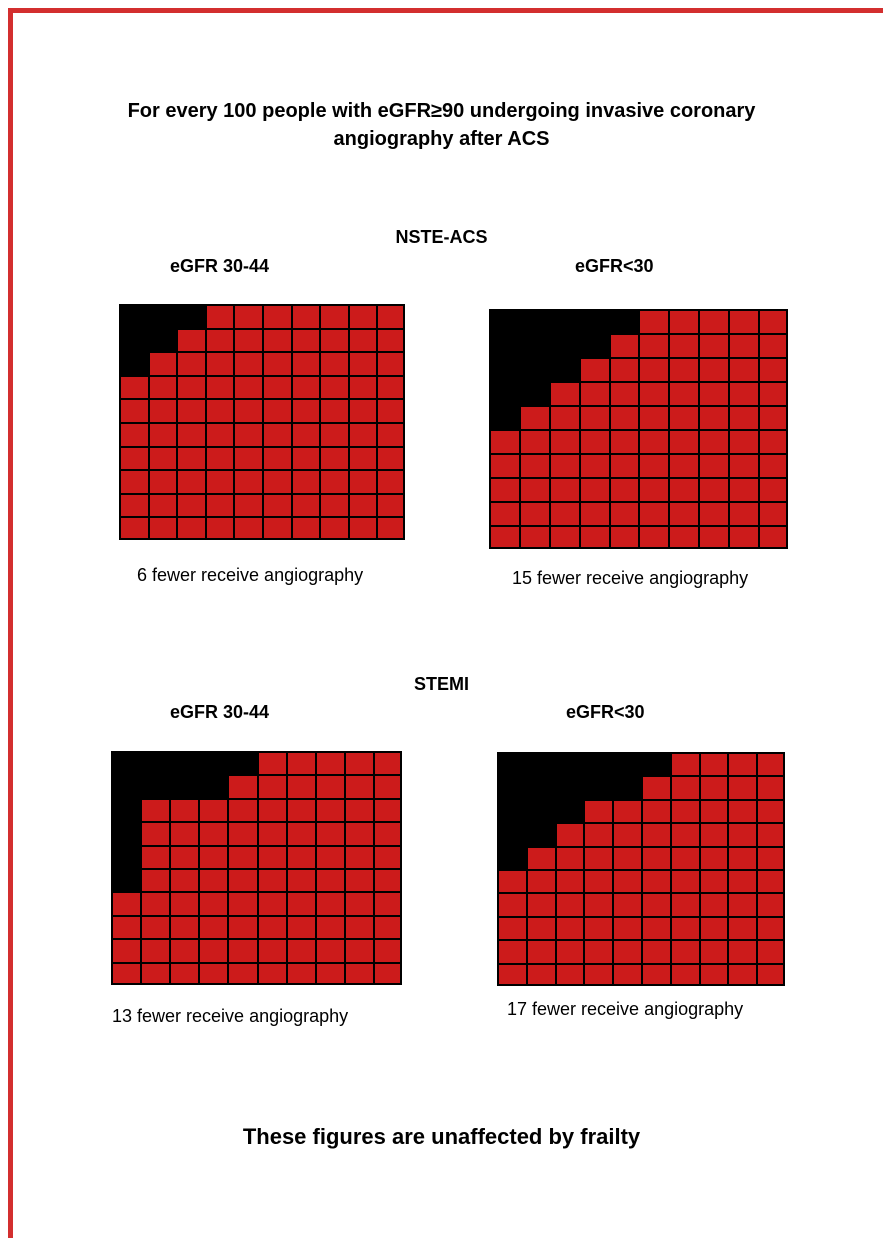  Describe the element at coordinates (625, 1009) in the screenshot. I see `caption-stemi-egfr-lt-30: 17 fewer receive angiography` at that location.